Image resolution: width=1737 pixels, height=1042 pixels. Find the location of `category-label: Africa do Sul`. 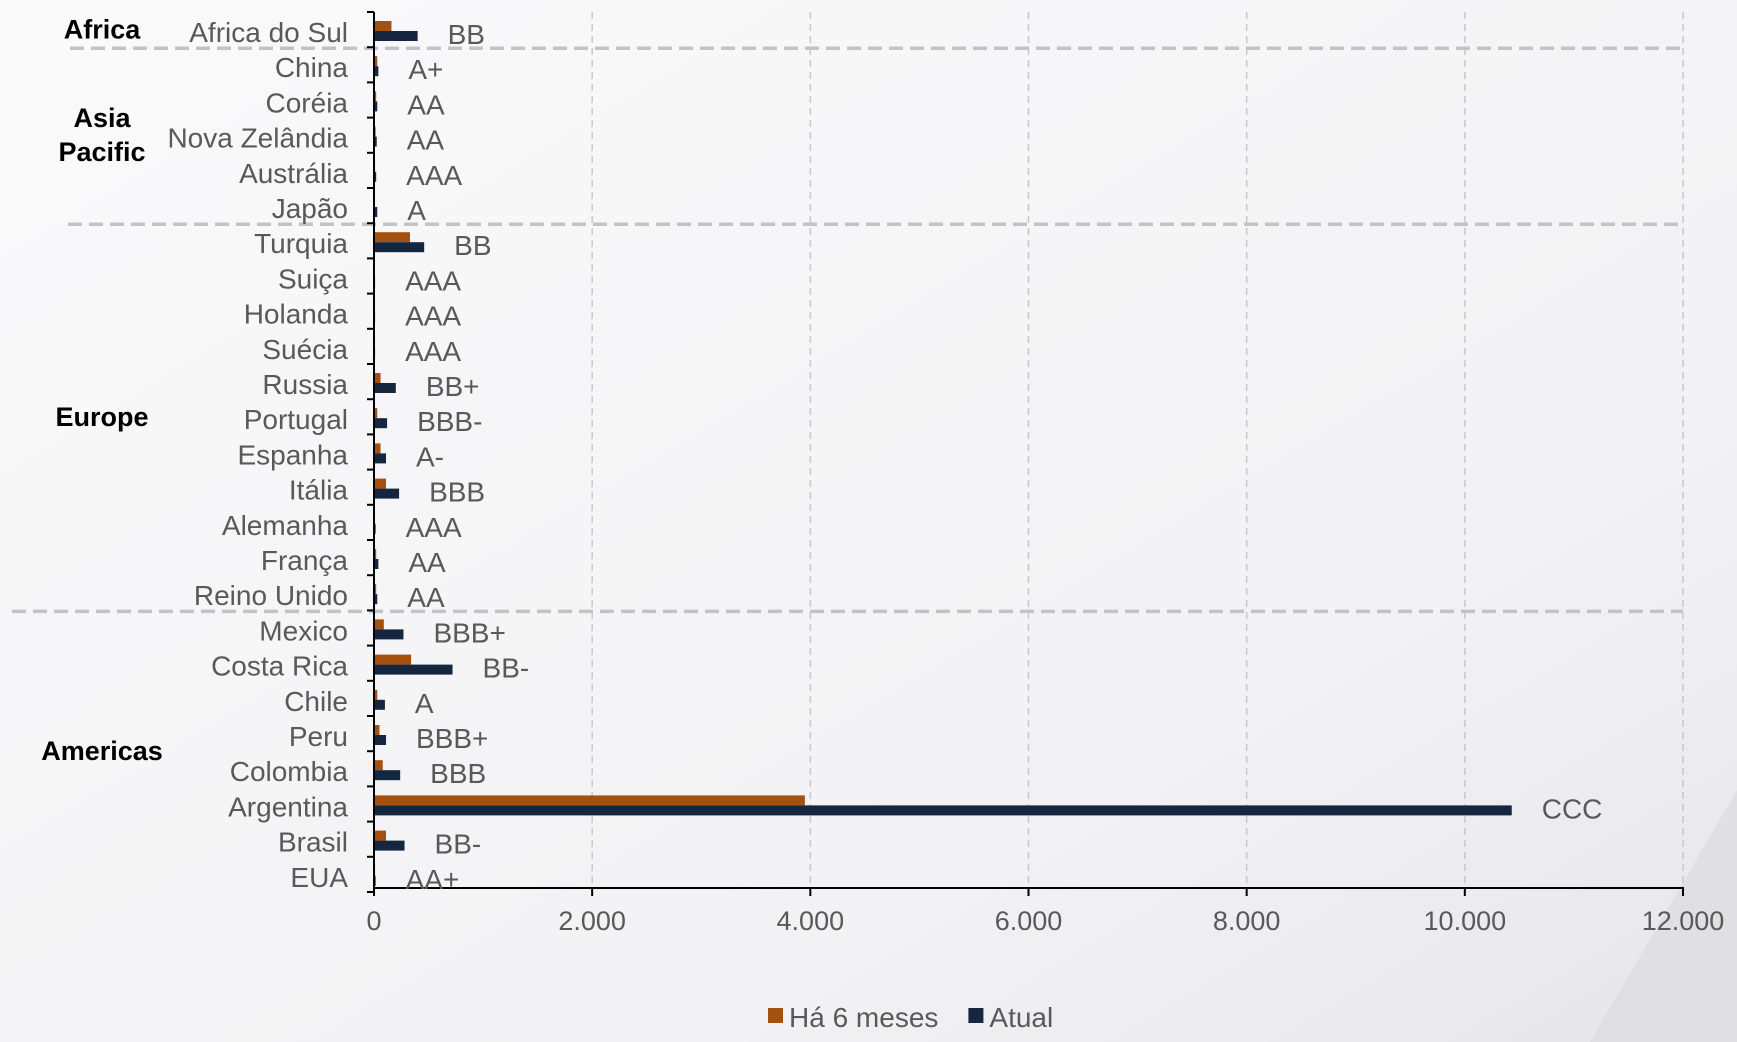

category-label: Africa do Sul is located at coordinates (268, 32).